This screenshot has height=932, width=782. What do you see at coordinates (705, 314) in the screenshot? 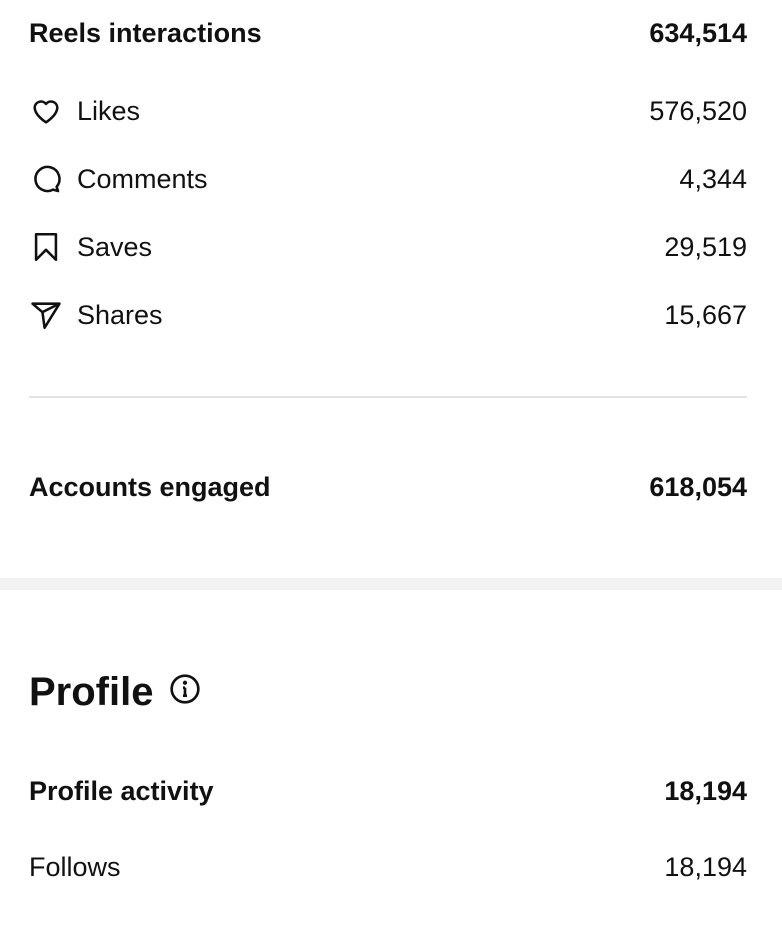
I see `shares-value: 15,667` at bounding box center [705, 314].